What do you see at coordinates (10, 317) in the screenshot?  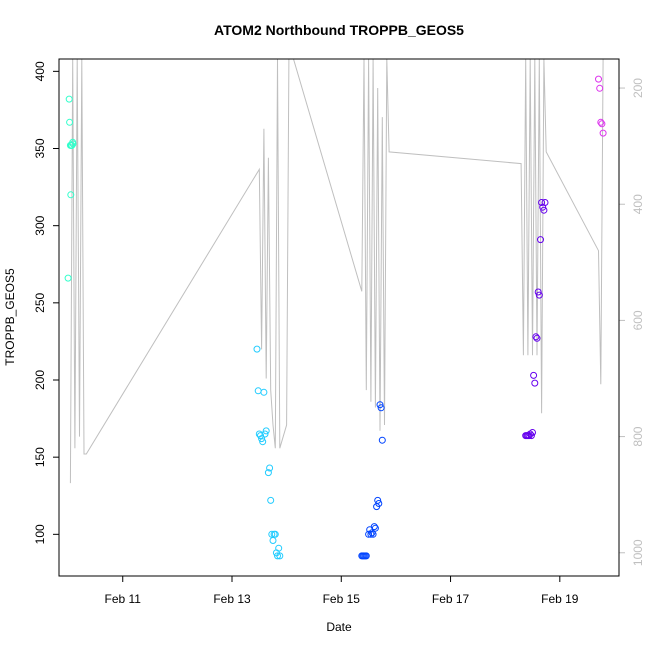 I see `y-axis-label: TROPPB_GEOS5` at bounding box center [10, 317].